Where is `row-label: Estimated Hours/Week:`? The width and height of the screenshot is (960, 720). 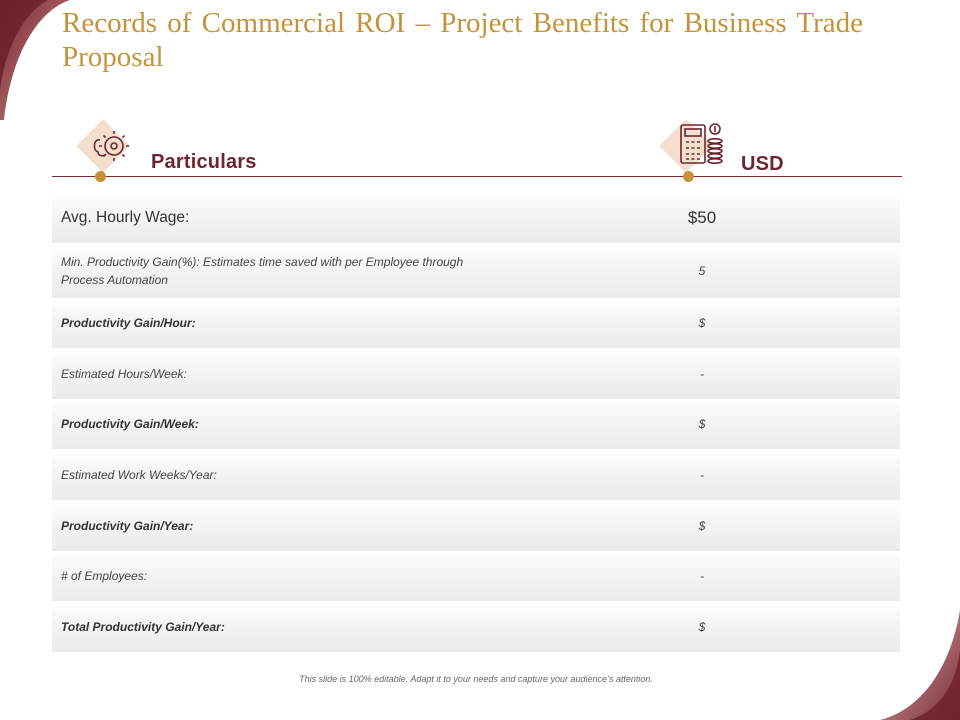
row-label: Estimated Hours/Week: is located at coordinates (124, 373).